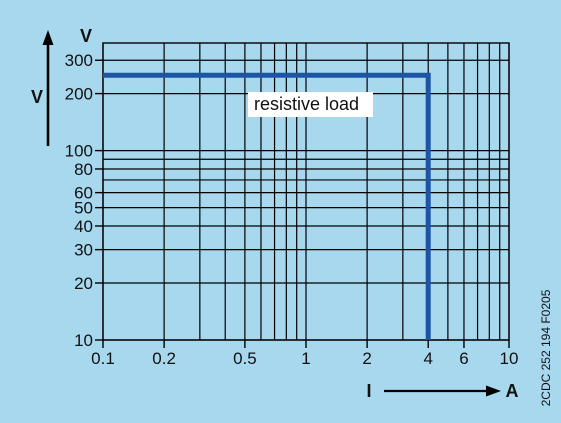 The image size is (561, 423). Describe the element at coordinates (463, 358) in the screenshot. I see `x-tick-label: 6` at that location.